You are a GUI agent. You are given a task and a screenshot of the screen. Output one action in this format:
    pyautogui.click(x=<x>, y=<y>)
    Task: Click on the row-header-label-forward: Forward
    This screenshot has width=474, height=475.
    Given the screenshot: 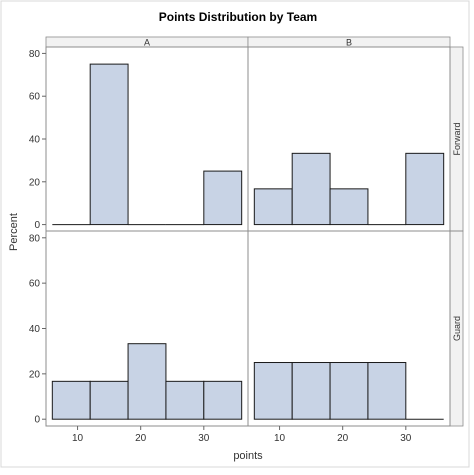 What is the action you would take?
    pyautogui.click(x=457, y=138)
    